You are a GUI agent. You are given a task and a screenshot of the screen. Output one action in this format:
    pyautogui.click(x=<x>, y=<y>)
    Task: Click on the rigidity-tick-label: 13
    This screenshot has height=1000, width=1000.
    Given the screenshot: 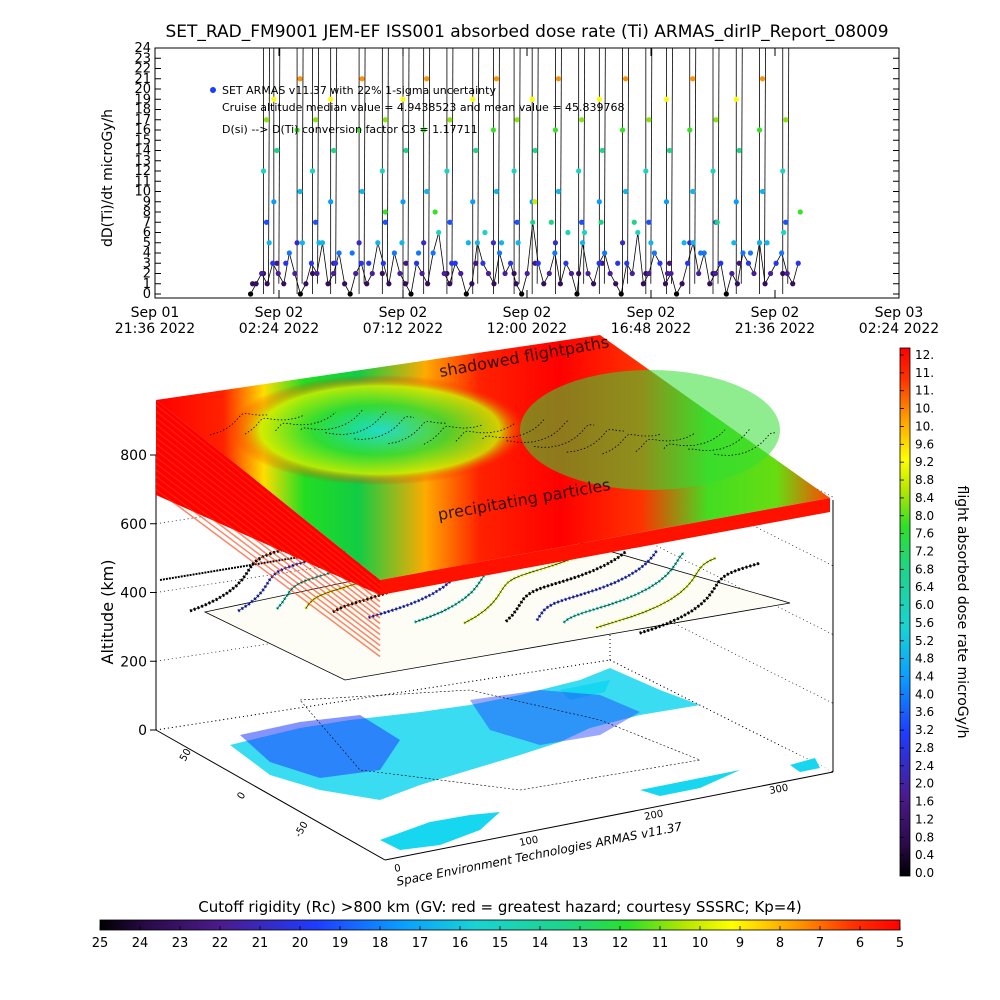 What is the action you would take?
    pyautogui.click(x=580, y=943)
    